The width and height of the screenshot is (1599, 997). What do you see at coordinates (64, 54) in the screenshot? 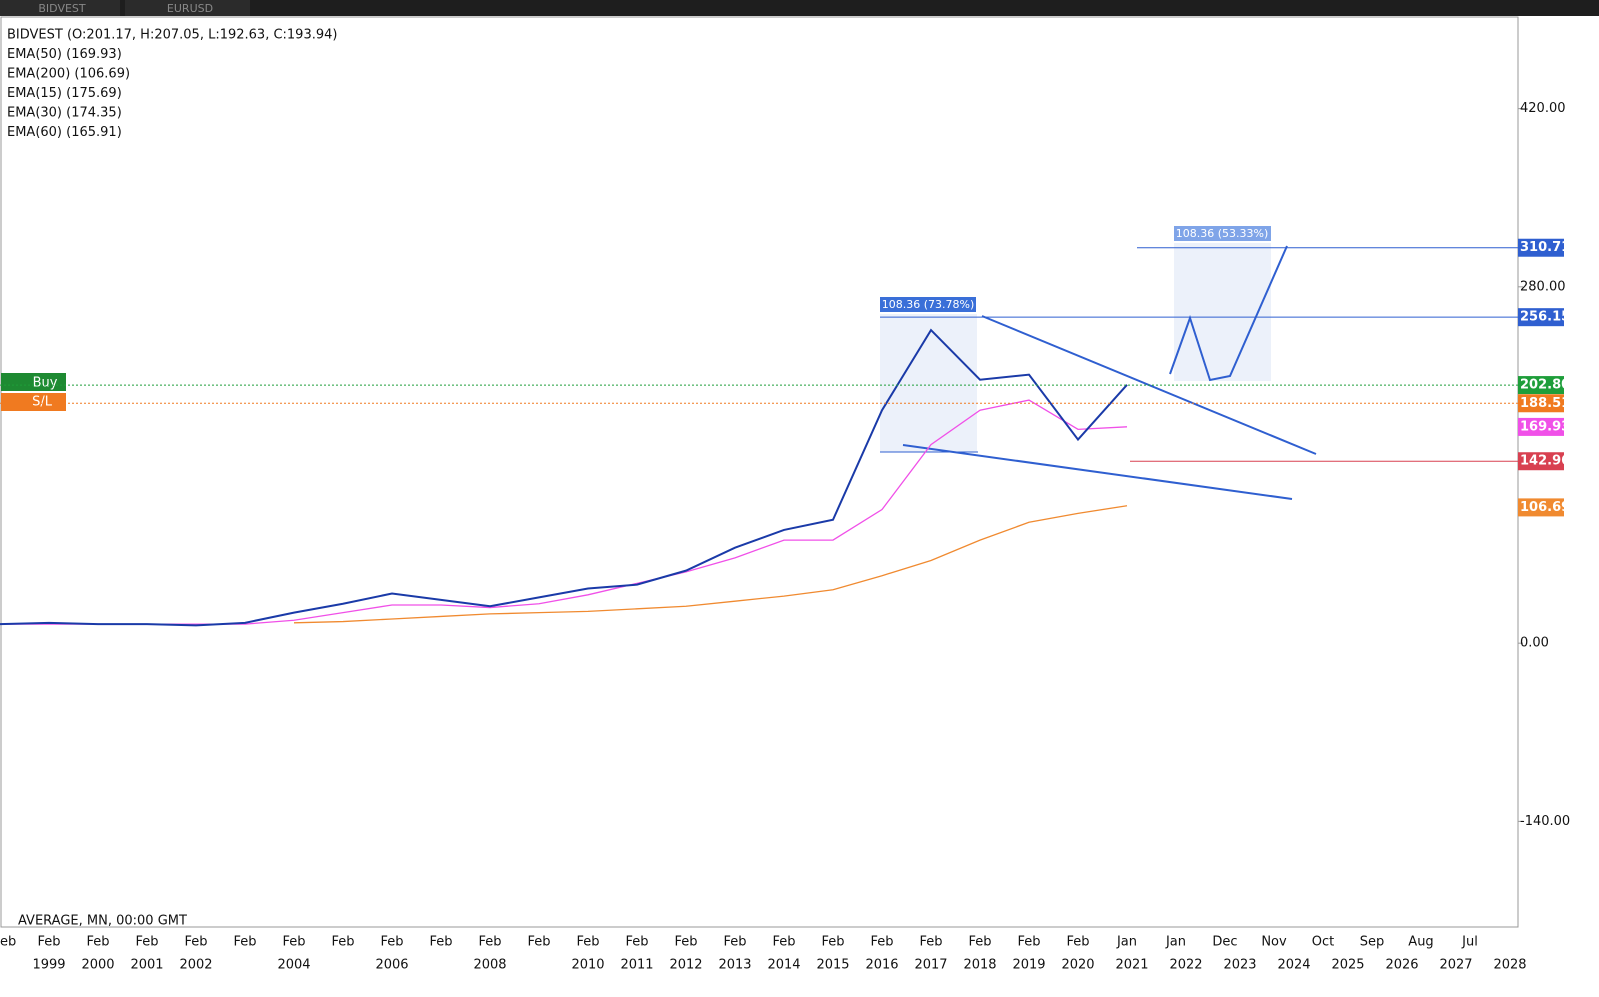
I see `legend-entry: EMA(50) (169.93)` at bounding box center [64, 54].